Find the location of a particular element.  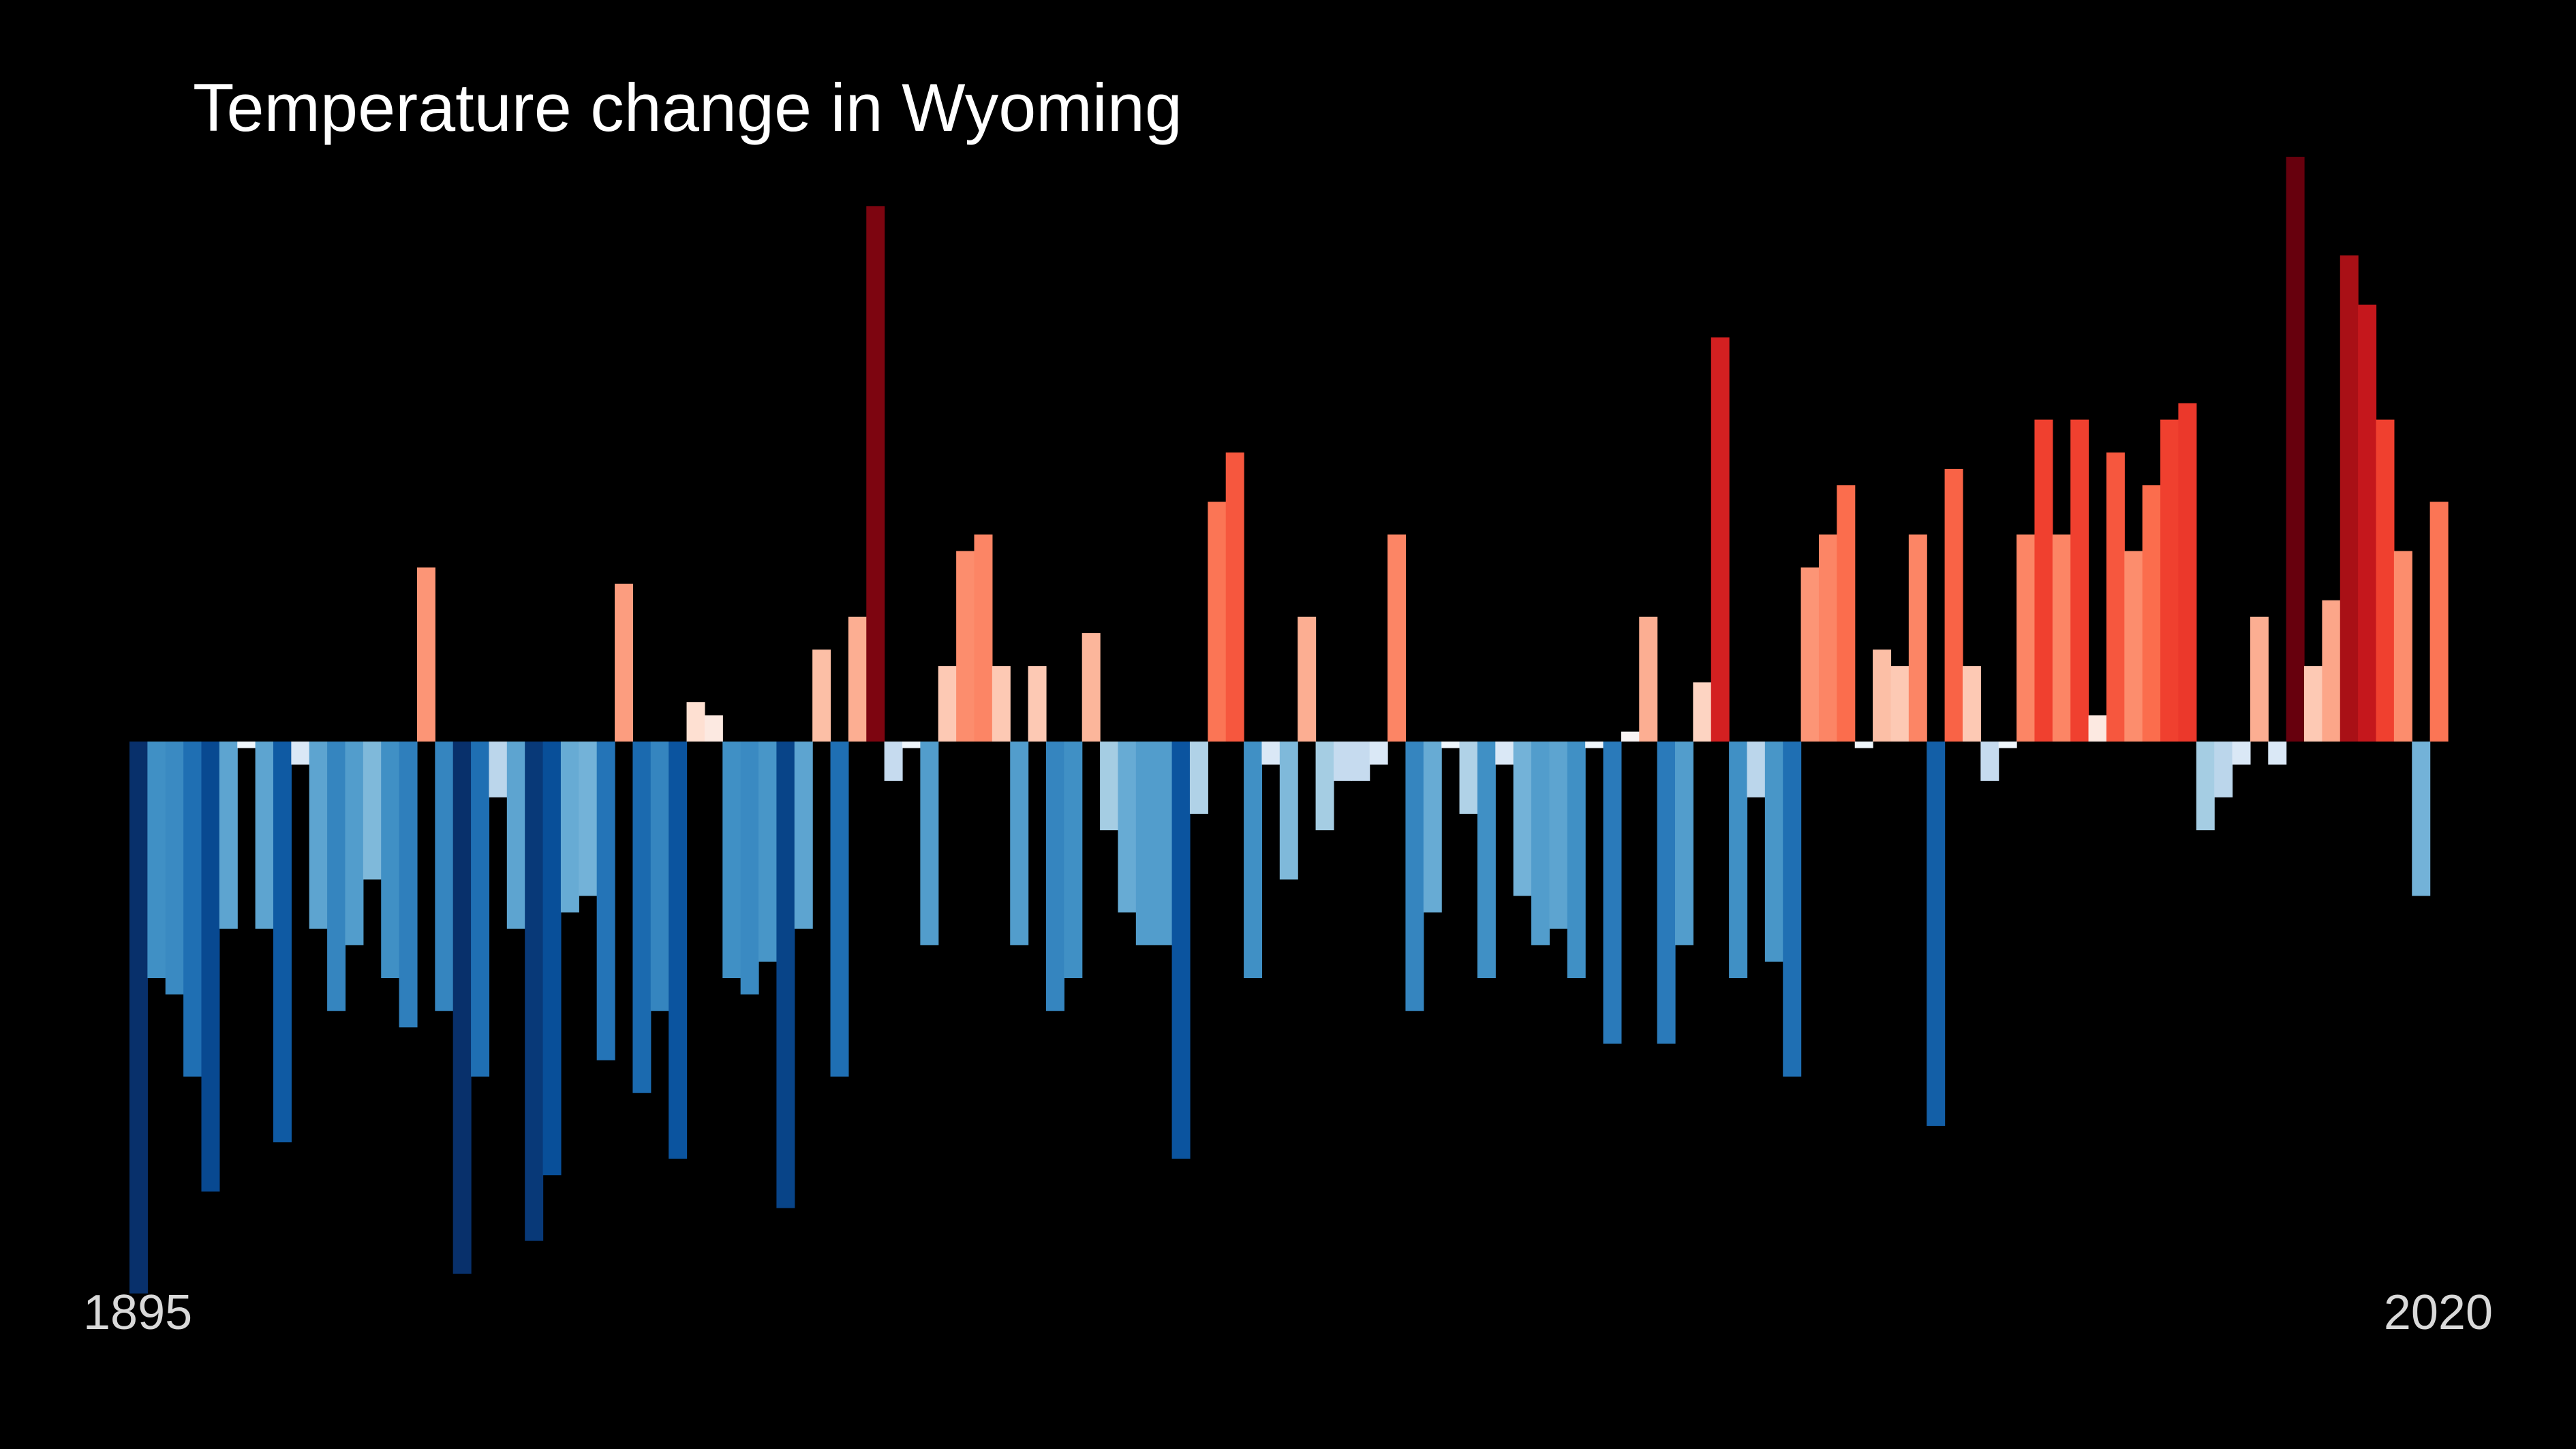

bar-1982 is located at coordinates (1702, 712).